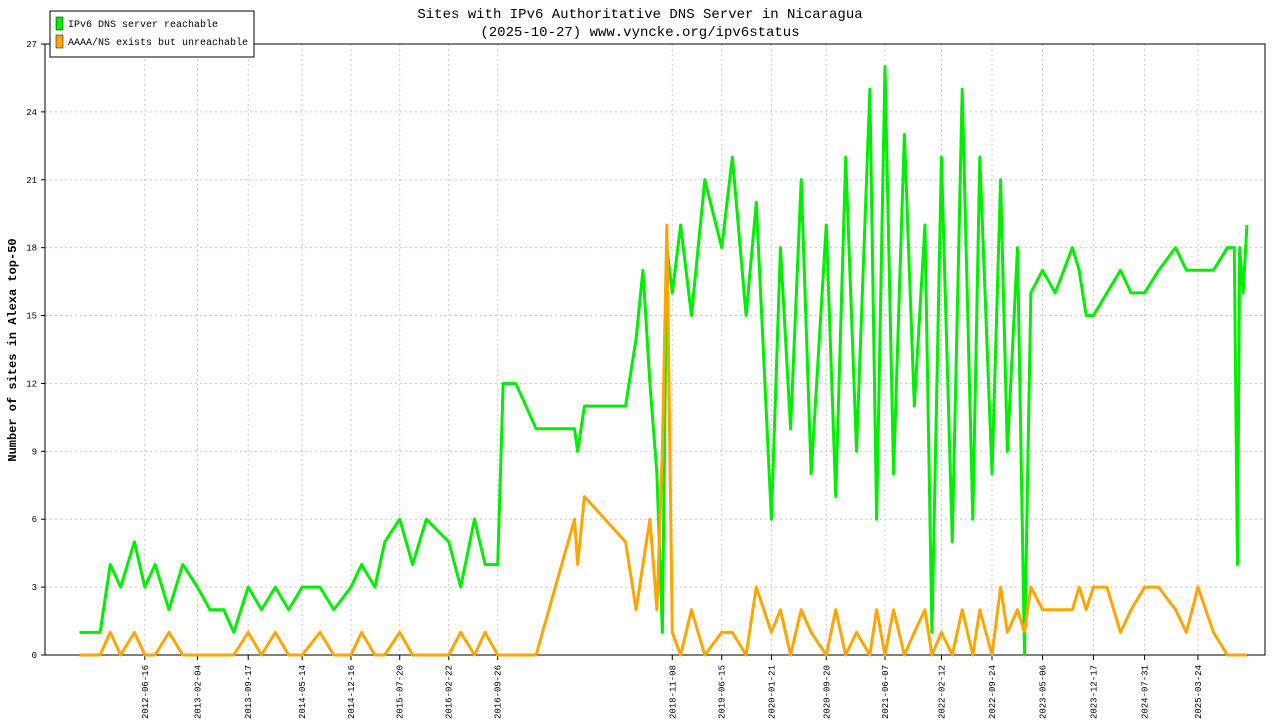 The height and width of the screenshot is (720, 1280). Describe the element at coordinates (152, 34) in the screenshot. I see `legend-box` at that location.